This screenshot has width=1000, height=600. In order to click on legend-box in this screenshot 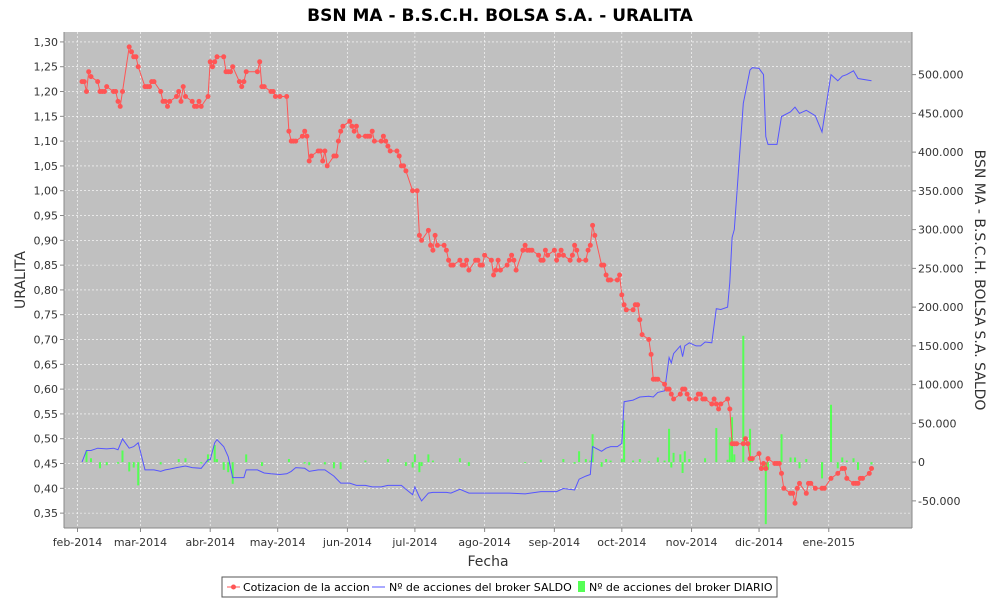, I will do `click(499, 587)`.